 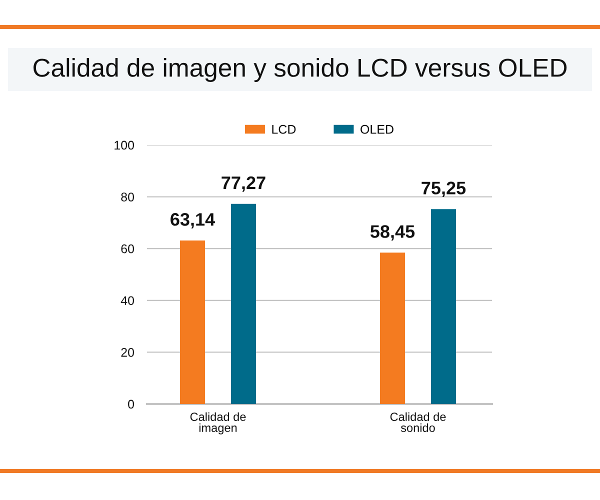 What do you see at coordinates (192, 220) in the screenshot?
I see `data-label: 63,14` at bounding box center [192, 220].